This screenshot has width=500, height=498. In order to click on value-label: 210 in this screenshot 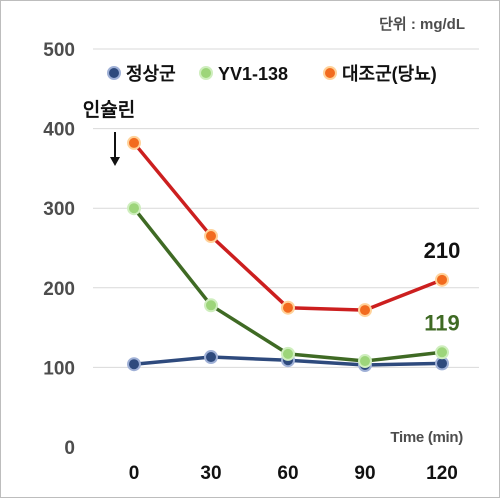, I will do `click(442, 250)`.